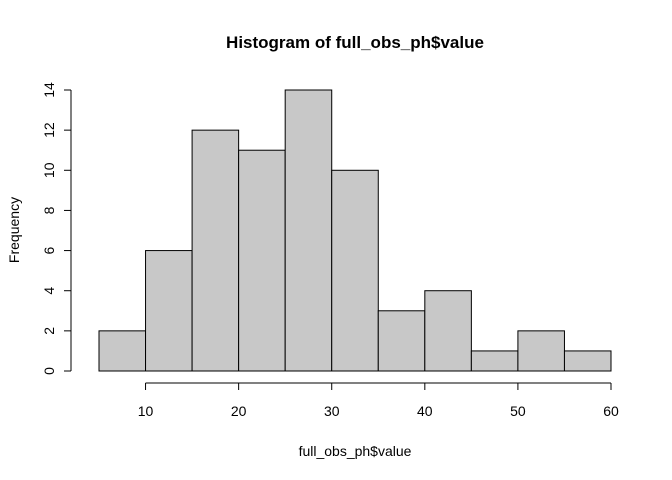 The image size is (672, 480). I want to click on x-tick-label: 20, so click(239, 411).